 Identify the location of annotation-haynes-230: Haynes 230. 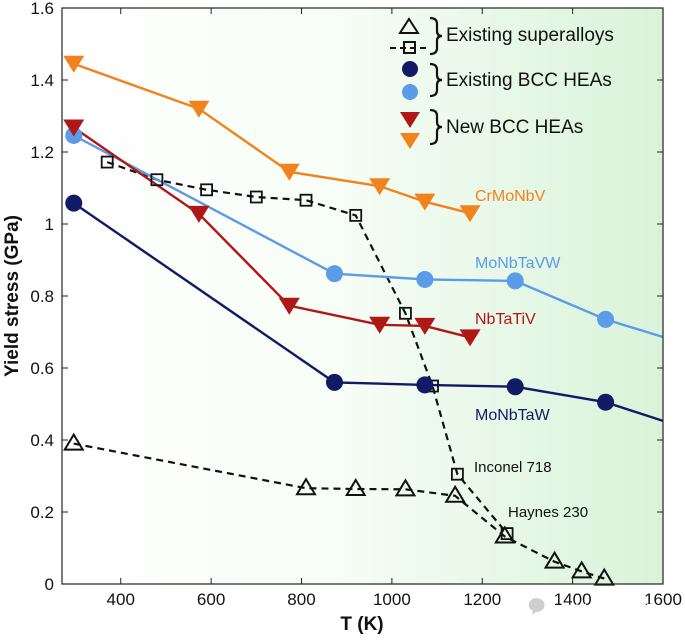
(548, 512).